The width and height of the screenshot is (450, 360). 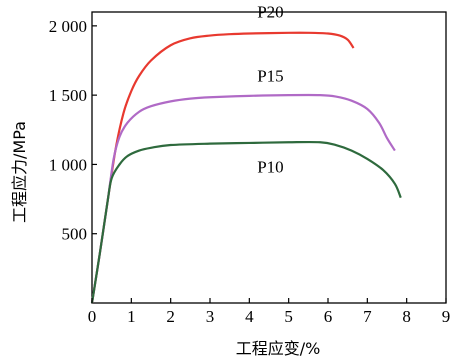 What do you see at coordinates (19, 172) in the screenshot?
I see `y-axis-title: 工程应力/MPa` at bounding box center [19, 172].